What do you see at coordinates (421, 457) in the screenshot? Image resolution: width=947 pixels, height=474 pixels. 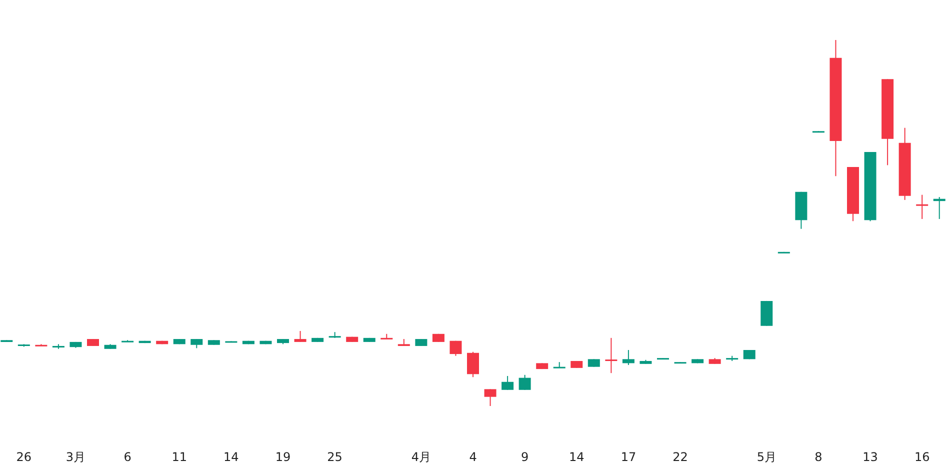 I see `x-tick-label: 4月` at bounding box center [421, 457].